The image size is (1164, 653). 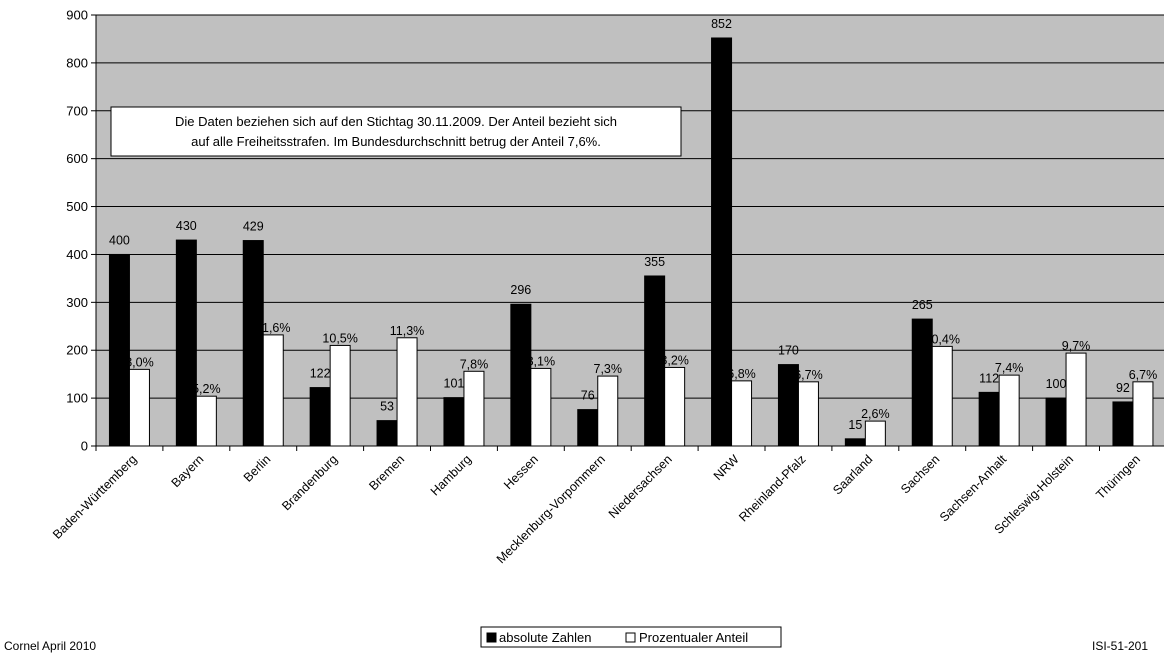 I want to click on data-label-absolute: 76, so click(x=588, y=396).